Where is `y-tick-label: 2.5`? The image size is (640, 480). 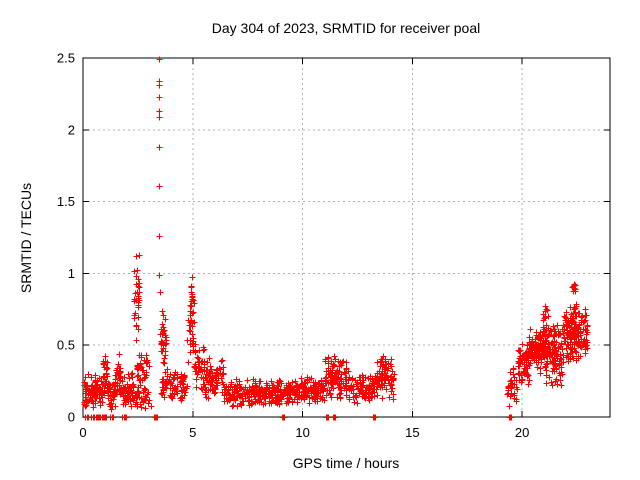
y-tick-label: 2.5 is located at coordinates (66, 58).